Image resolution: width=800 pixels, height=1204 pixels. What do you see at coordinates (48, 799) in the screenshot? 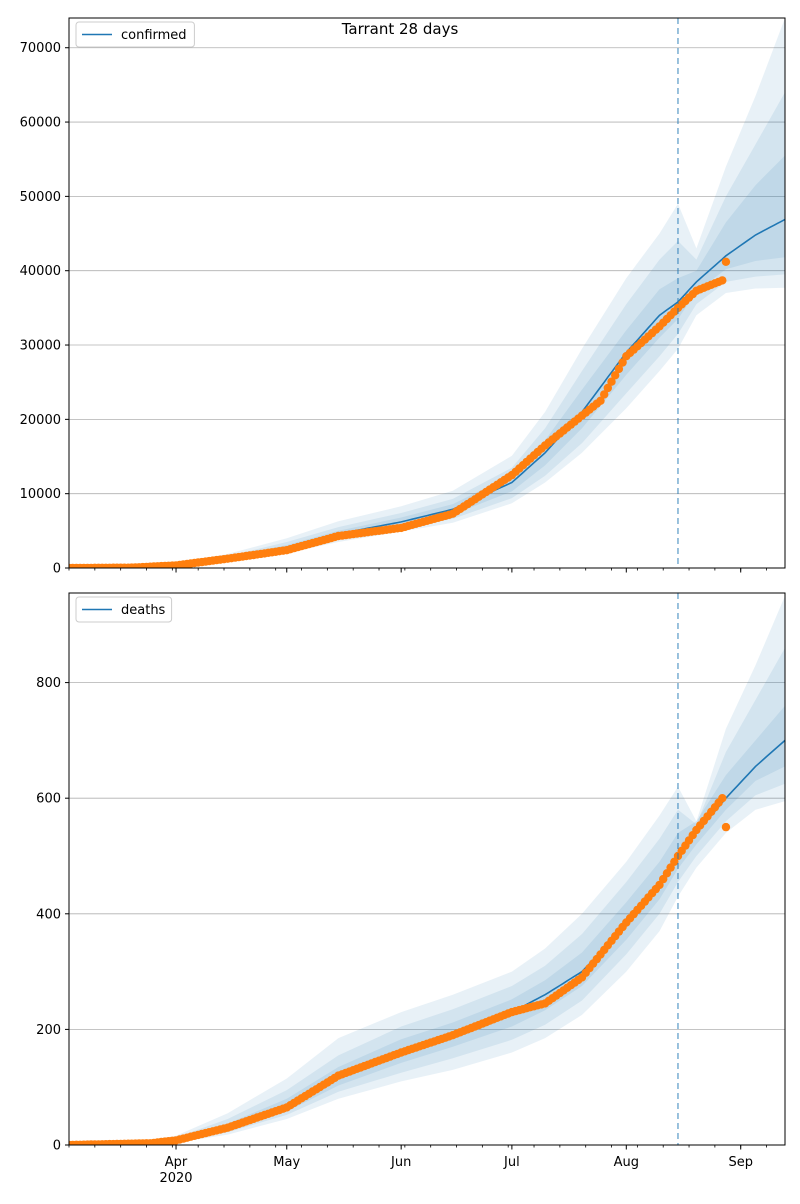
I see `y-tick-label: 600` at bounding box center [48, 799].